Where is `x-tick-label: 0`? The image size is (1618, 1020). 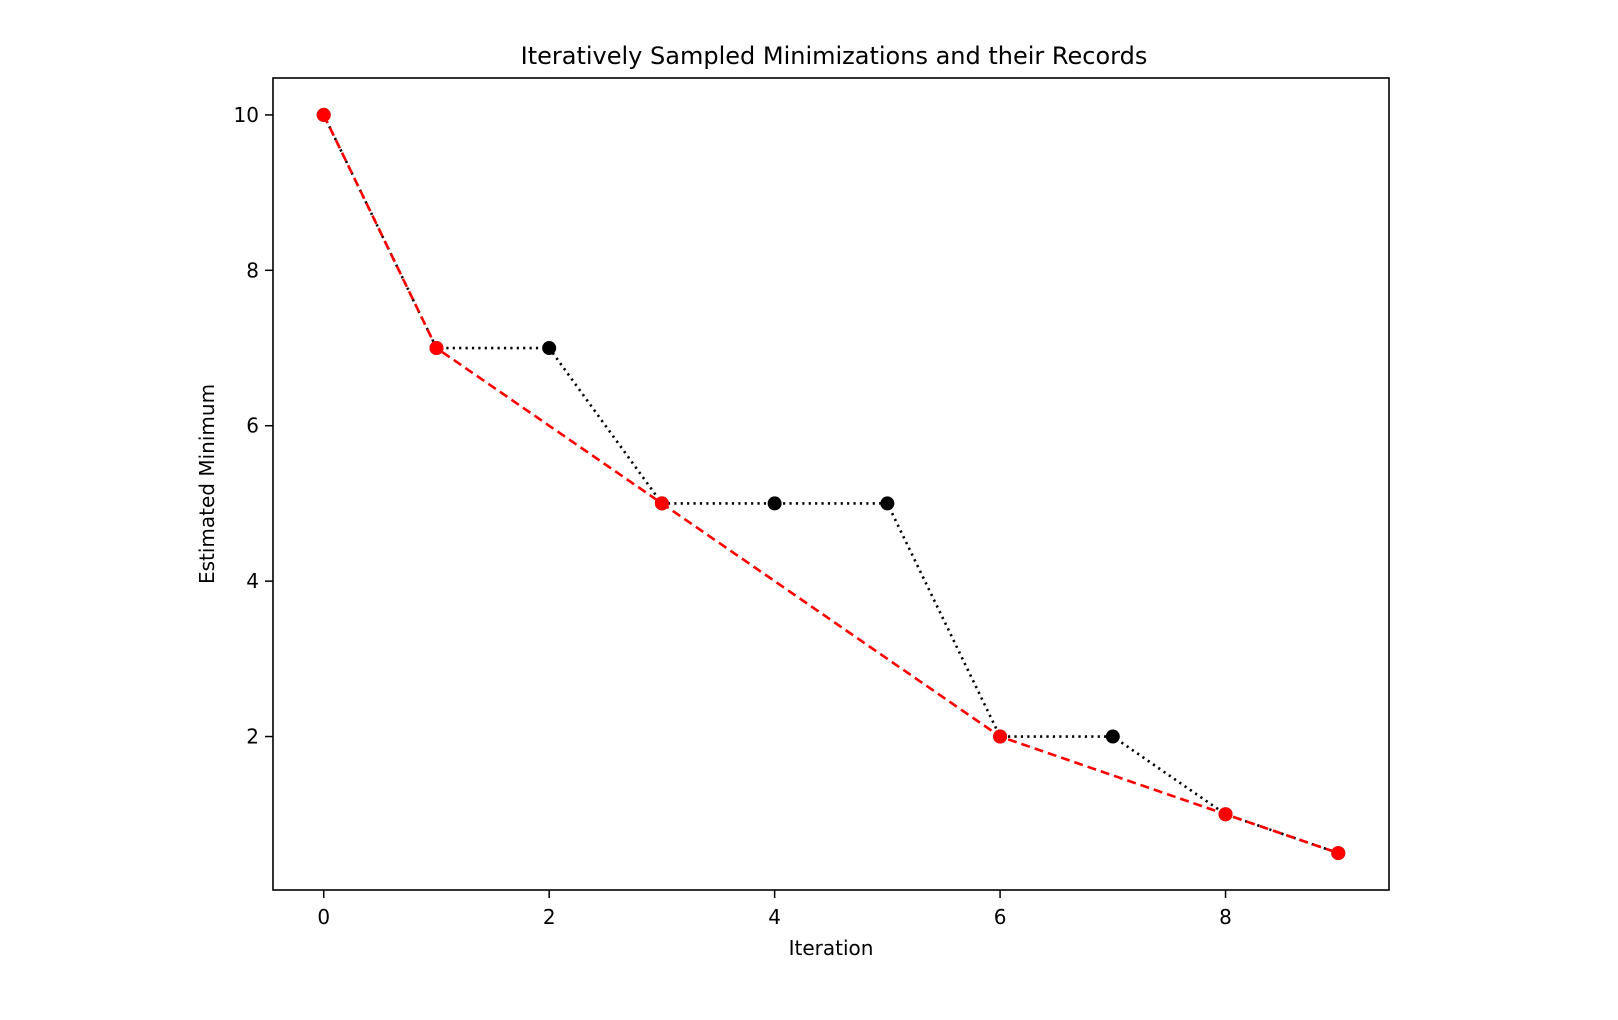
x-tick-label: 0 is located at coordinates (323, 917).